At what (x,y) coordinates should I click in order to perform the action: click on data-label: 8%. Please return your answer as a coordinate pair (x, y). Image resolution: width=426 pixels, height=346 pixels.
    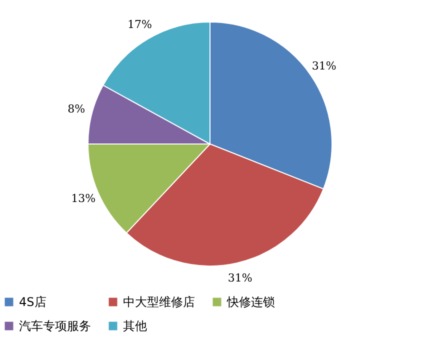
    Looking at the image, I should click on (77, 109).